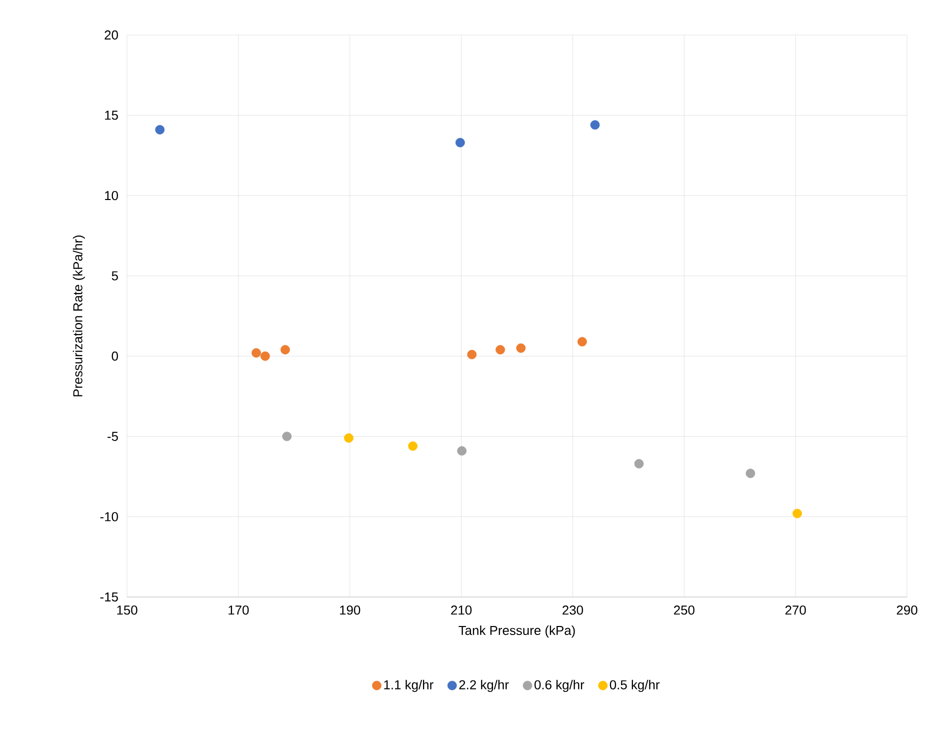  What do you see at coordinates (238, 610) in the screenshot?
I see `x-tick-label: 170` at bounding box center [238, 610].